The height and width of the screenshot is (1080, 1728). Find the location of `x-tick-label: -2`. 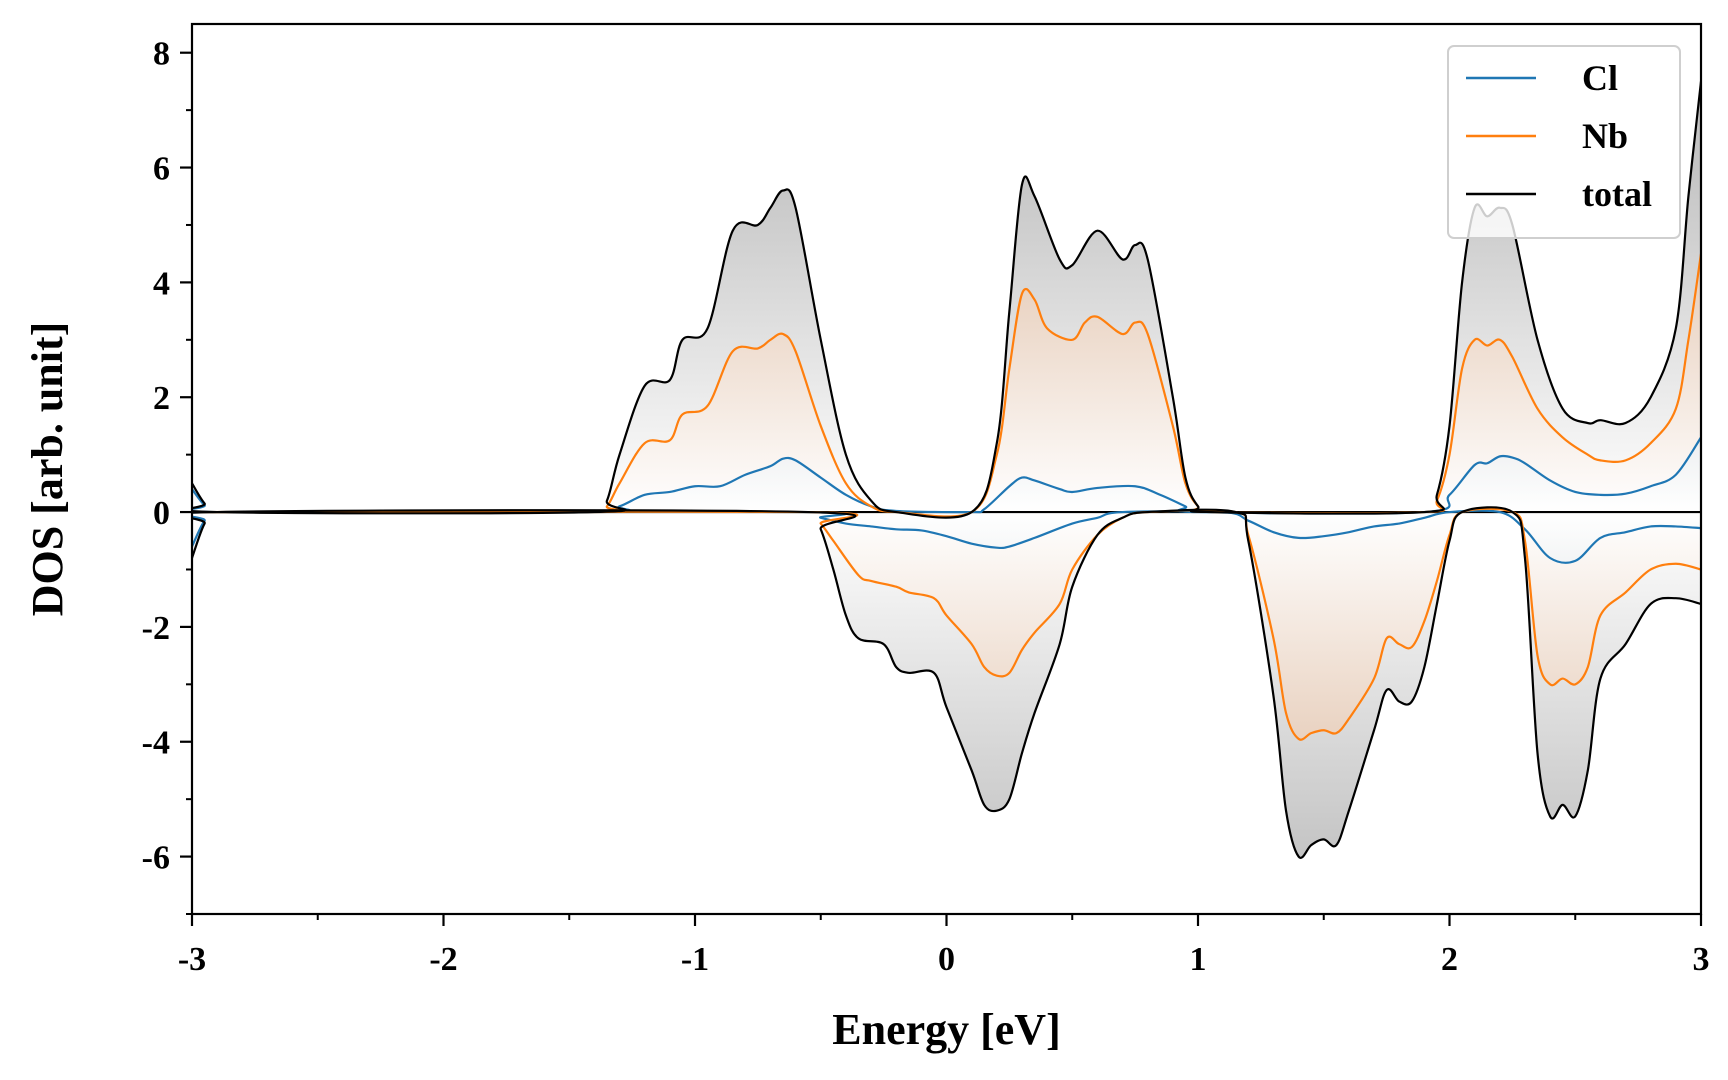

x-tick-label: -2 is located at coordinates (443, 959).